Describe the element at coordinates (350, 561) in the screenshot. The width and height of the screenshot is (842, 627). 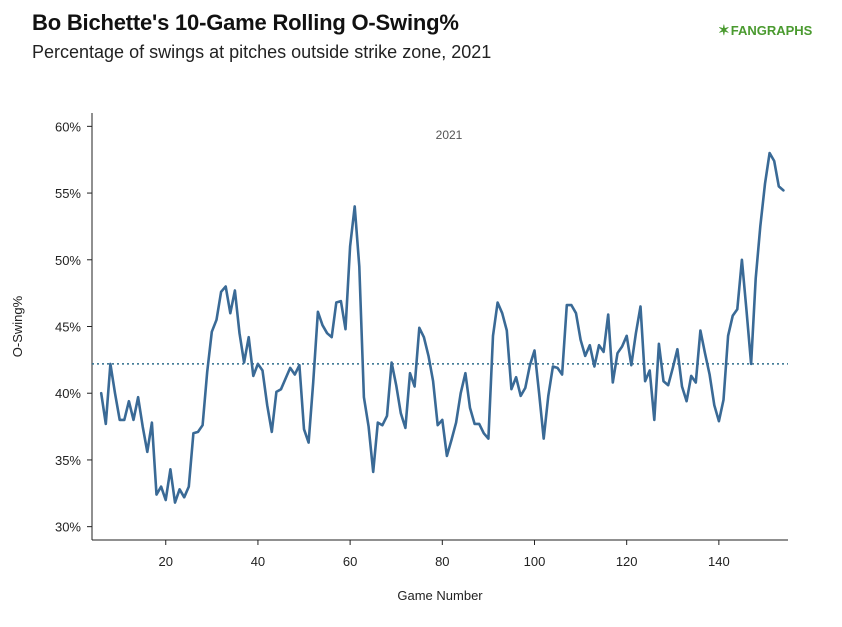
I see `x-tick-label: 60` at that location.